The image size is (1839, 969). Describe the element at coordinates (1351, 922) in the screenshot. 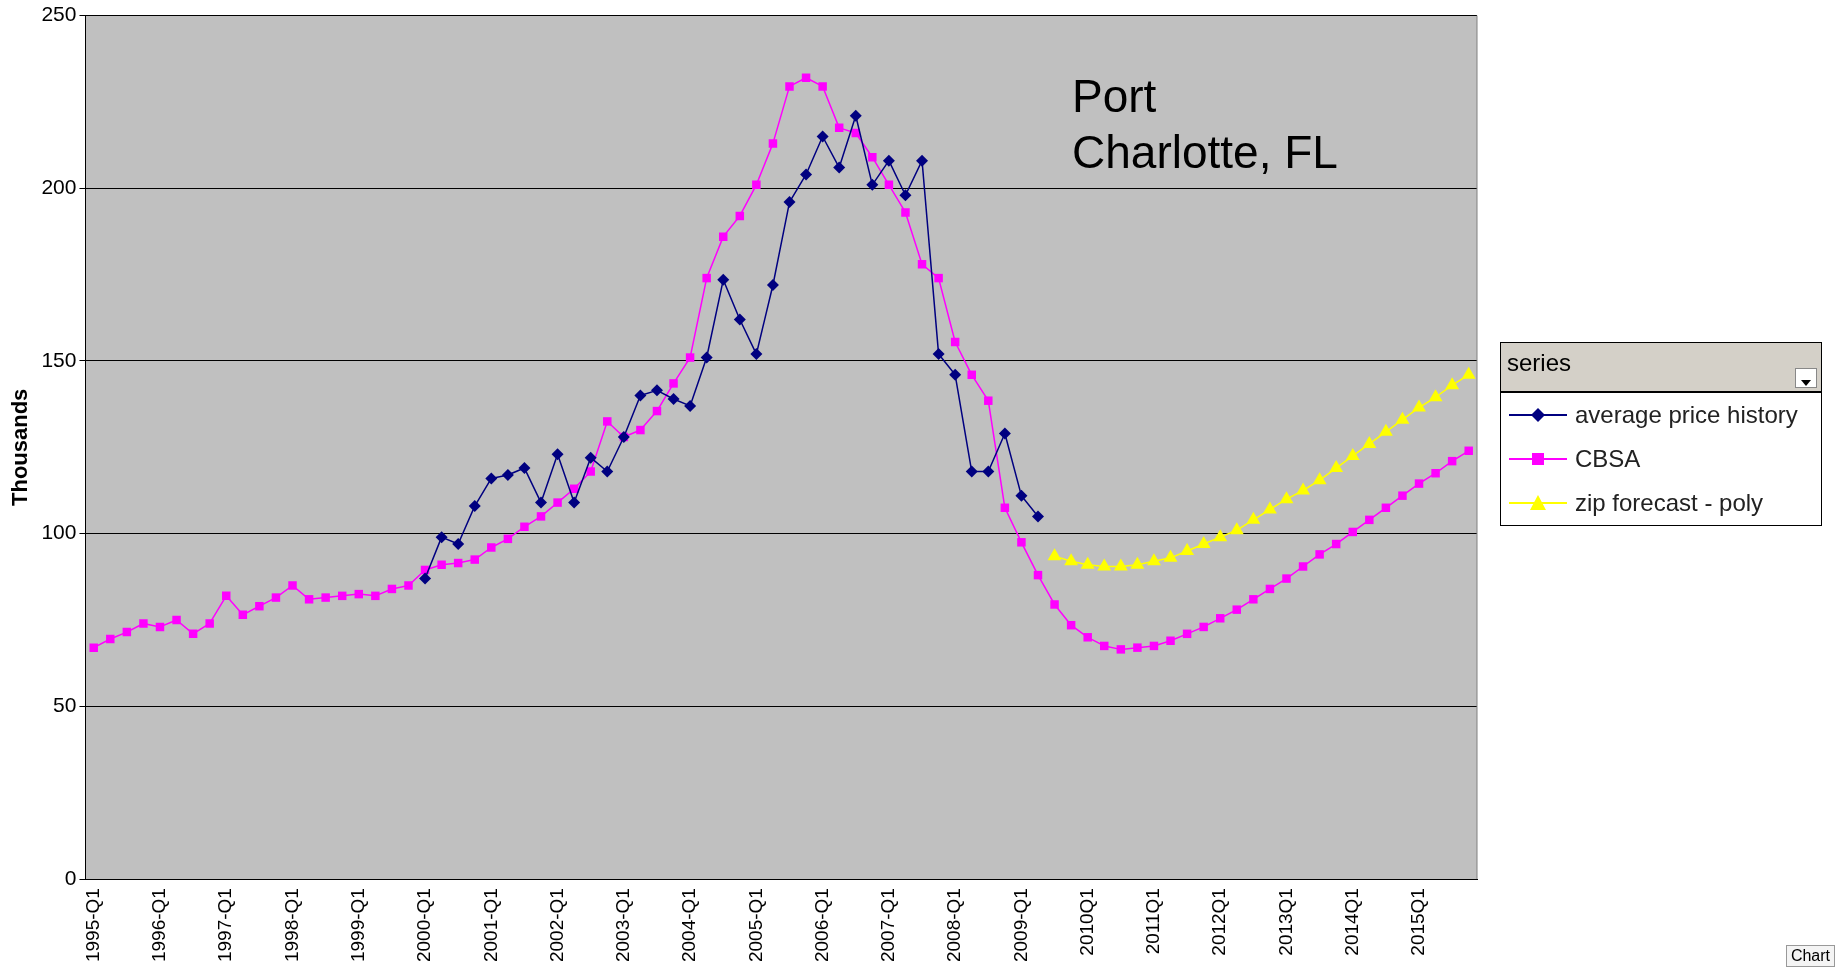

I see `x-tick-label: 2014Q1` at that location.